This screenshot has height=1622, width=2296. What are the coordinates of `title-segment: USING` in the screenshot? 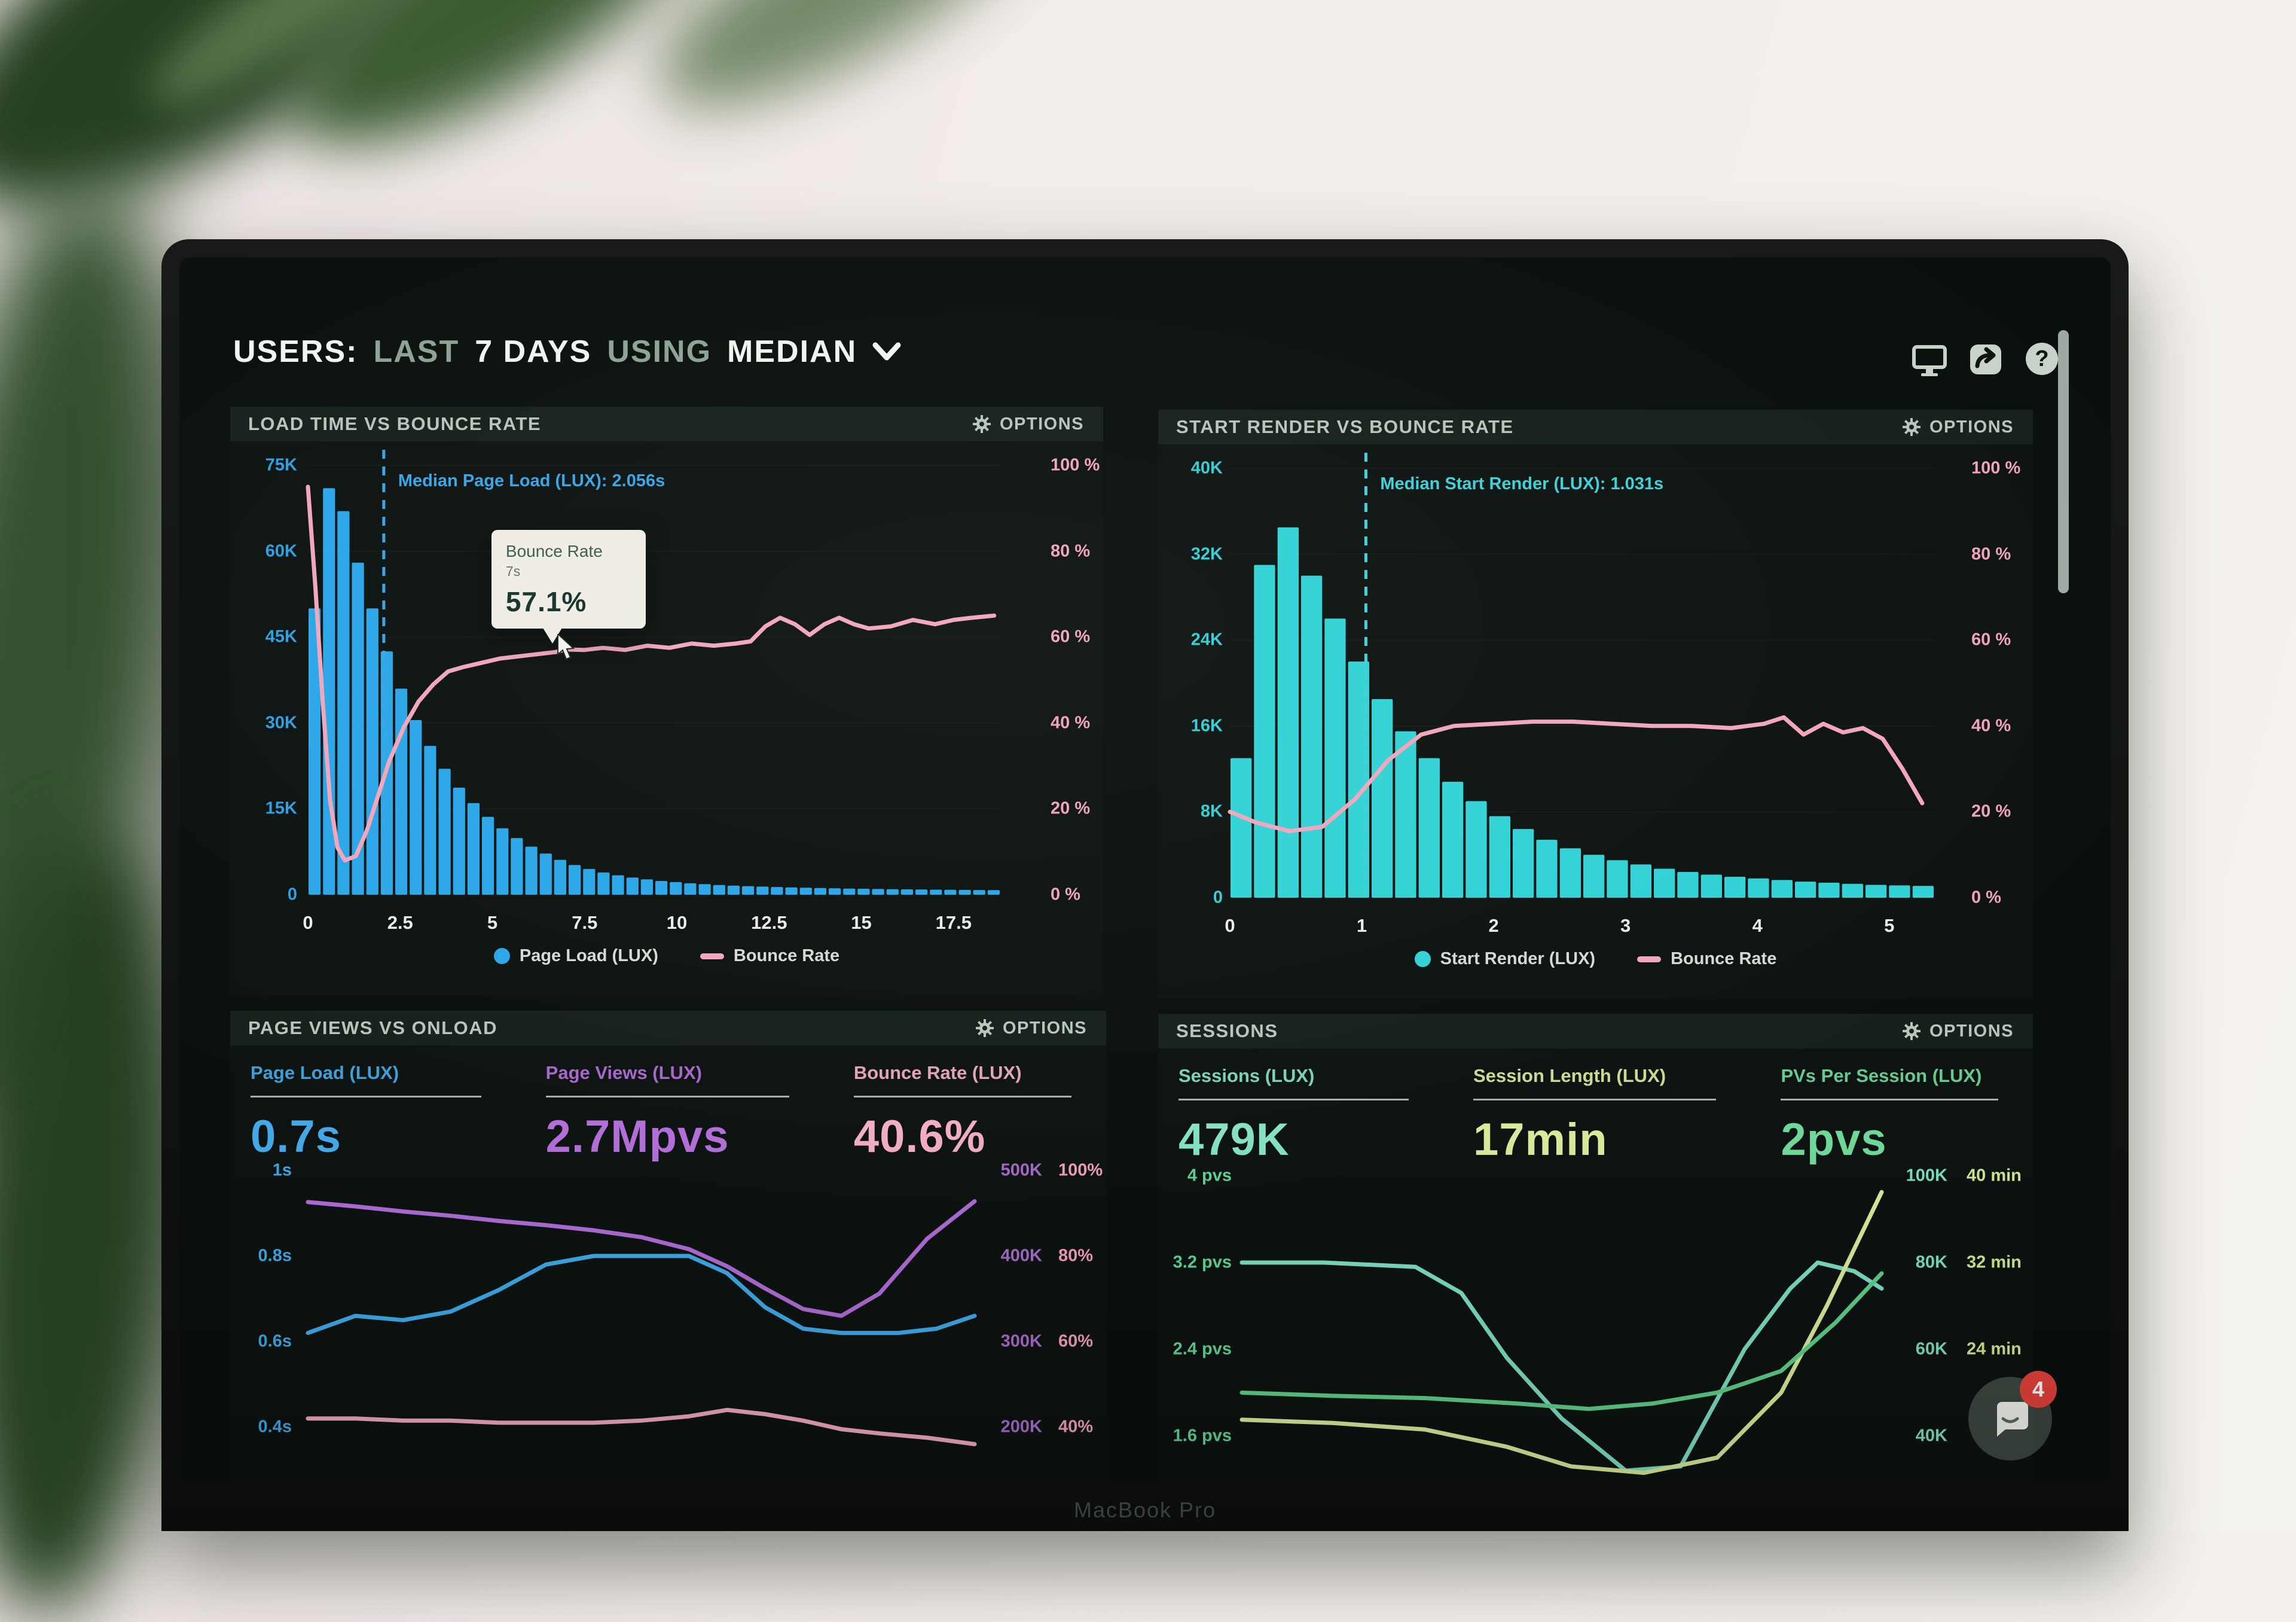 It's located at (659, 351).